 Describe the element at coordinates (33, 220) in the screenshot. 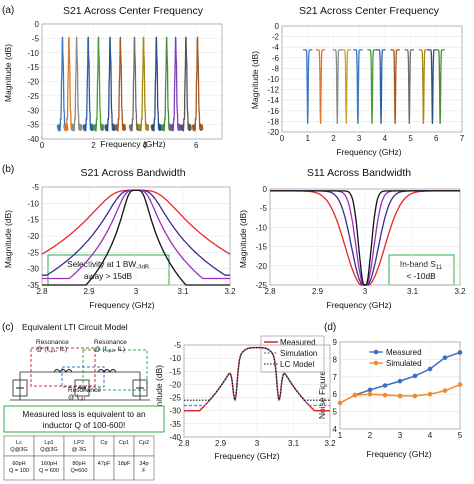

I see `y-tick-label: -15` at that location.